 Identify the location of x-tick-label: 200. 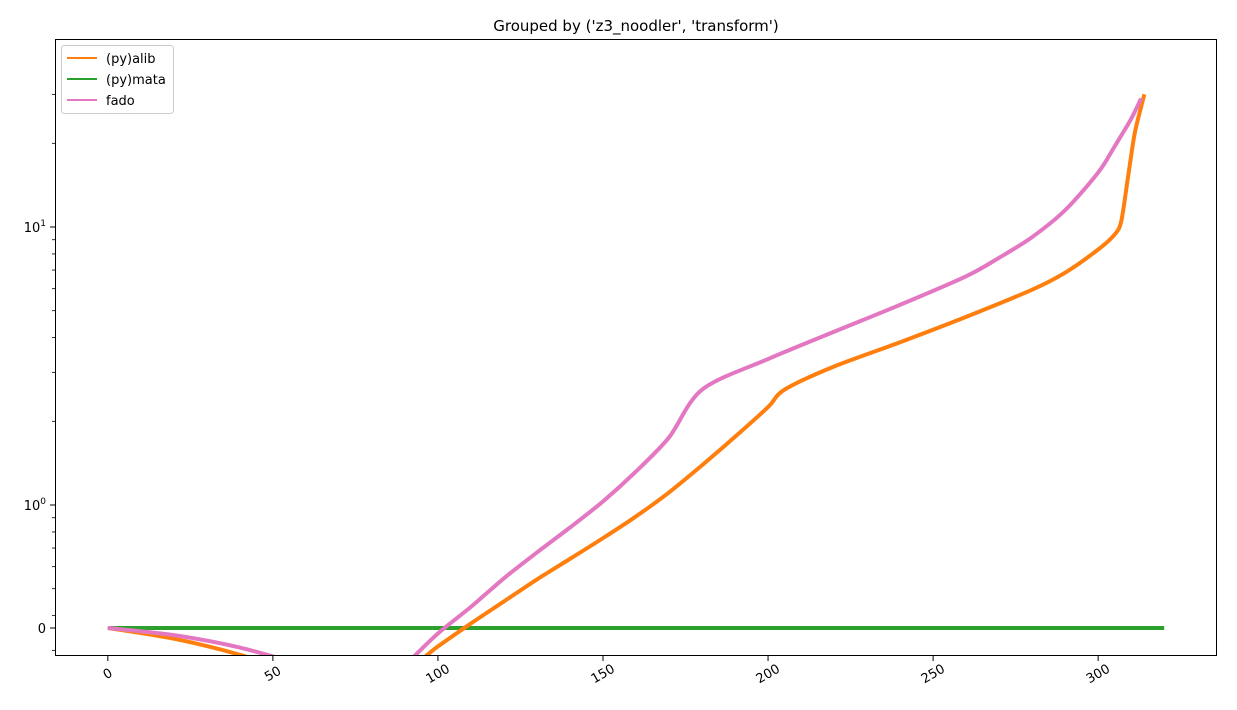
(768, 674).